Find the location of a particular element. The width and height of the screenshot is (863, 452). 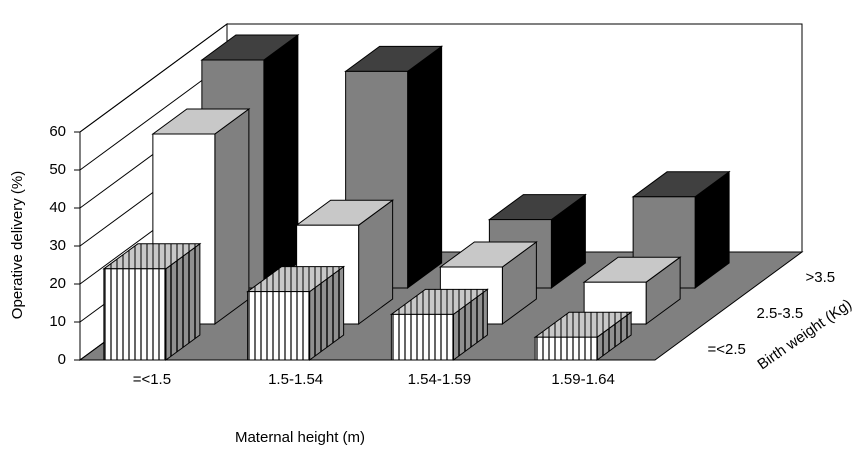

grid-line is located at coordinates (153, 78).